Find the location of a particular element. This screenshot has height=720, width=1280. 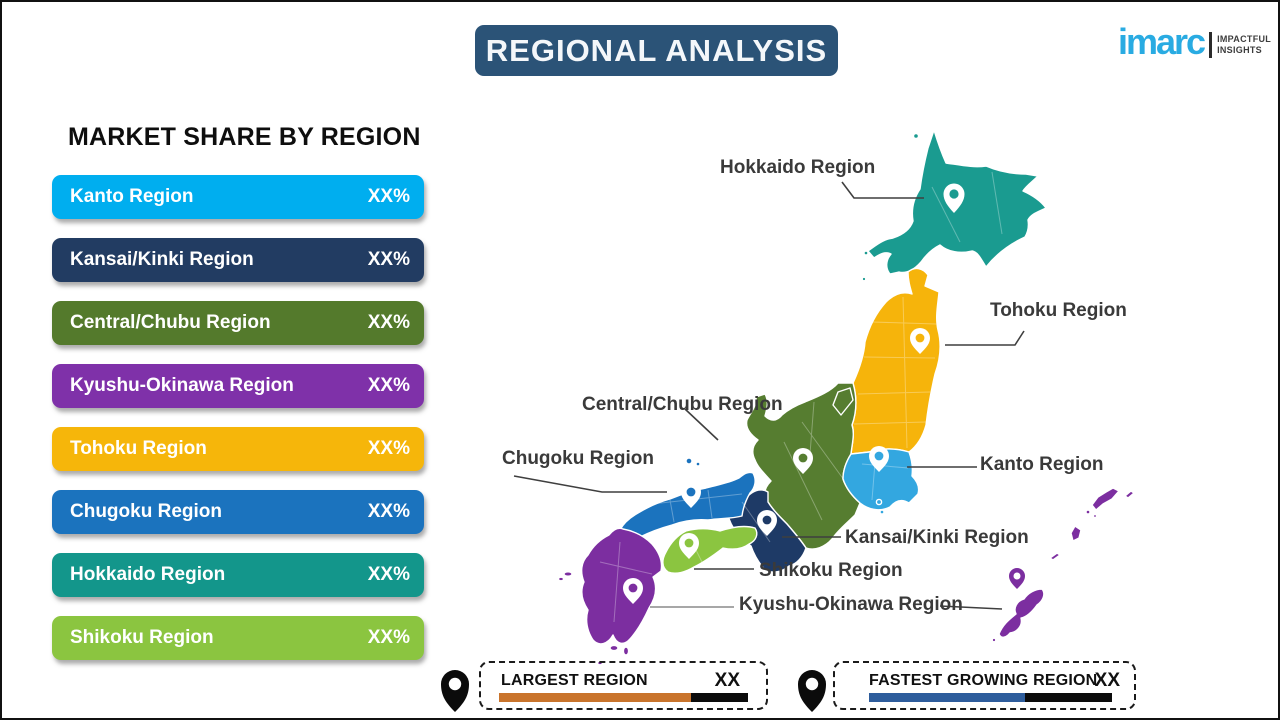

map-region-kyushu is located at coordinates (621, 586).